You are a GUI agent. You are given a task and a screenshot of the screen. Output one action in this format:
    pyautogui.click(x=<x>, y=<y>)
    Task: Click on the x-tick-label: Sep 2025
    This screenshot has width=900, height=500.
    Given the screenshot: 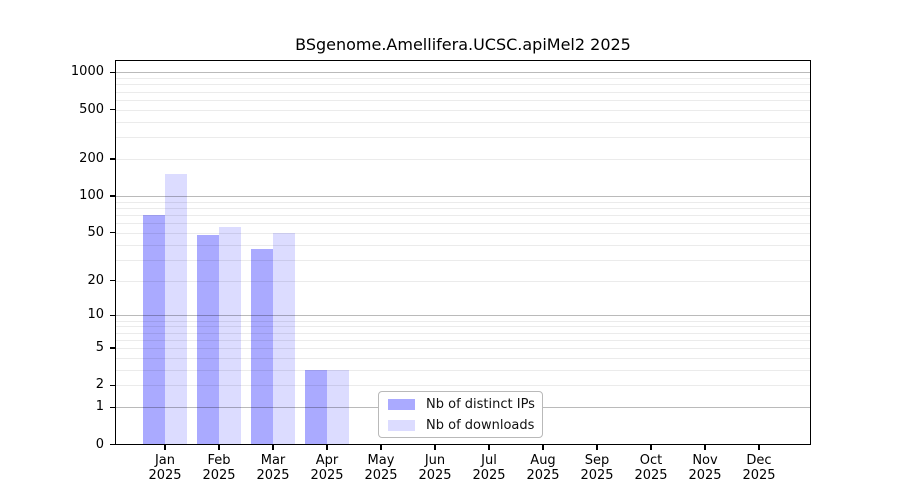 What is the action you would take?
    pyautogui.click(x=597, y=468)
    